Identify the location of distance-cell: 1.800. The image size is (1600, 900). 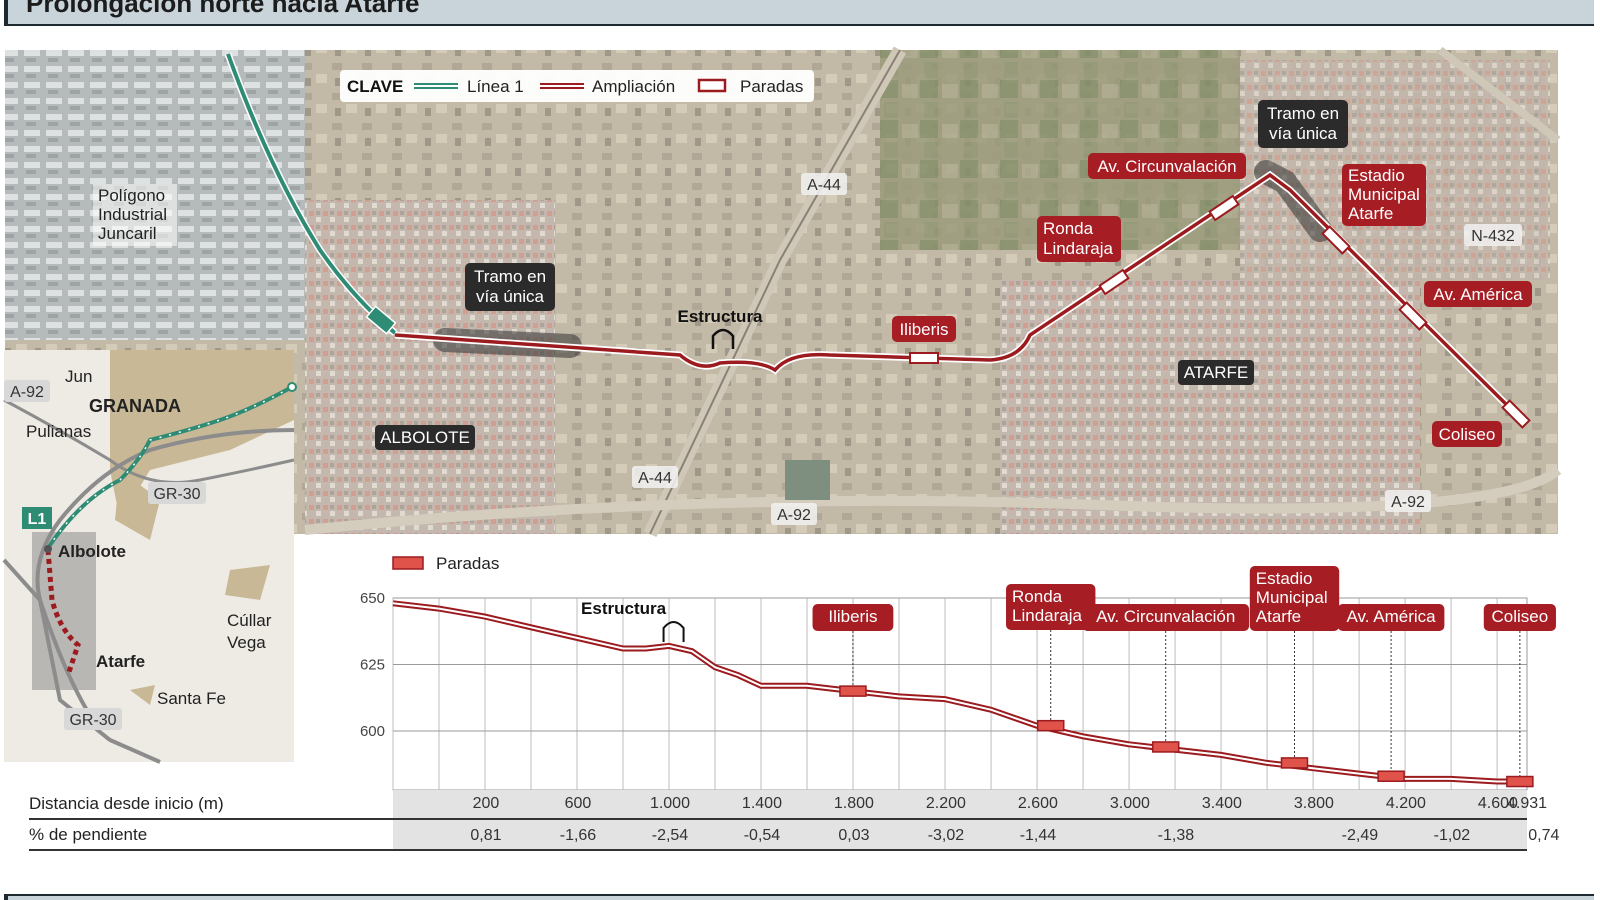
(853, 803).